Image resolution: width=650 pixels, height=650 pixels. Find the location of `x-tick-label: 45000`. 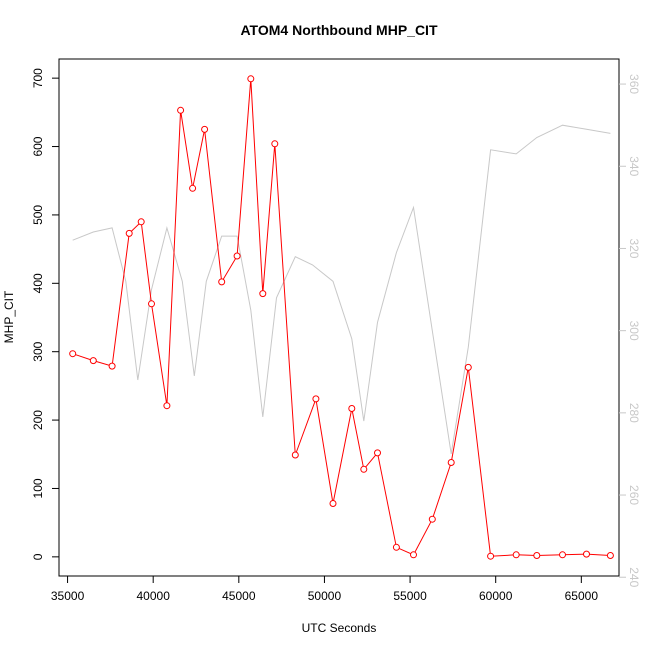

x-tick-label: 45000 is located at coordinates (239, 596).